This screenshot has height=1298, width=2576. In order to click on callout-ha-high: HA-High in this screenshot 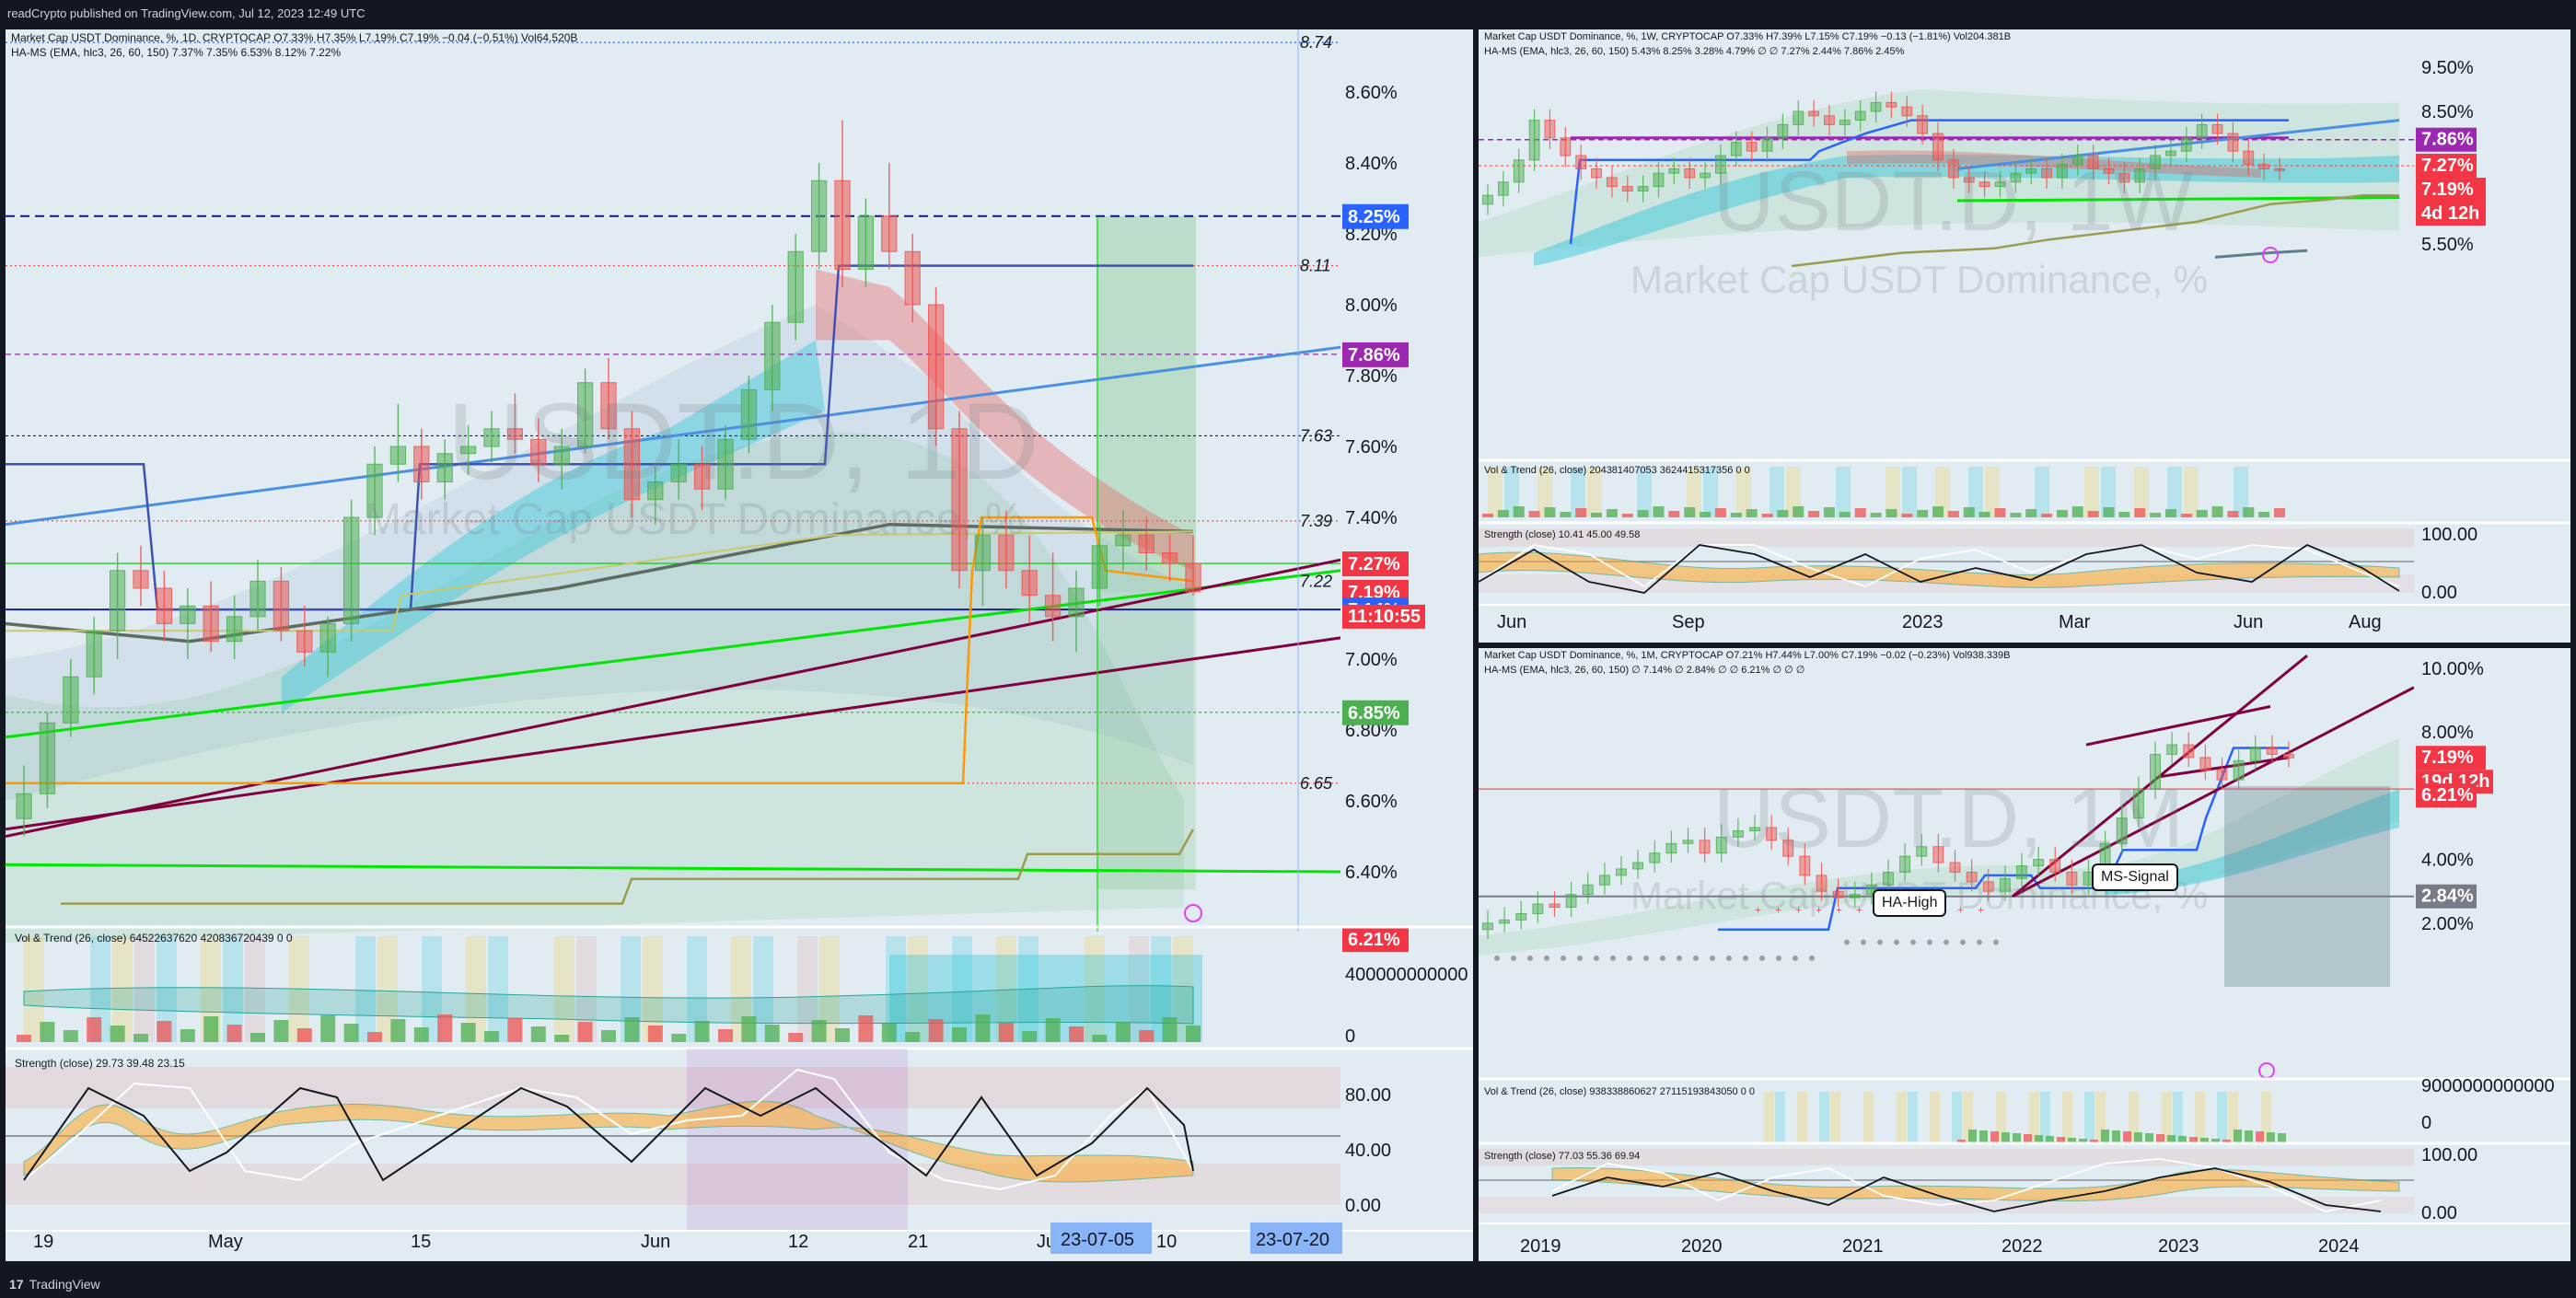, I will do `click(1910, 903)`.